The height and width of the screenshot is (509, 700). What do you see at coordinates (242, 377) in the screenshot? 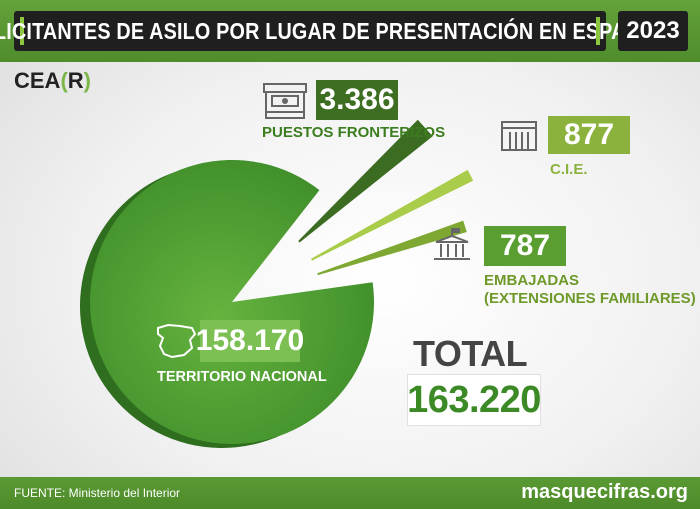
I see `territorio-caption: TERRITORIO NACIONAL` at bounding box center [242, 377].